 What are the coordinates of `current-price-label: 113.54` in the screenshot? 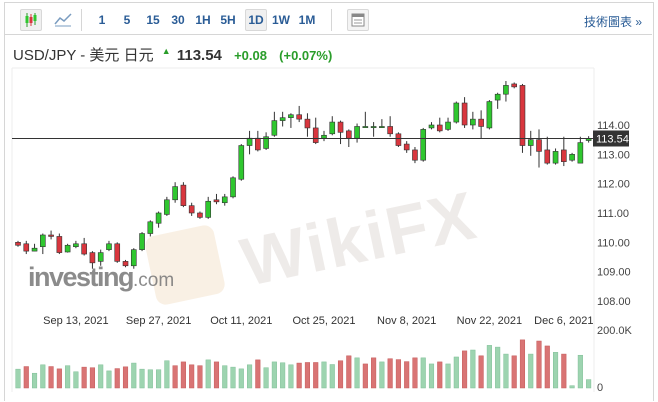 It's located at (612, 139).